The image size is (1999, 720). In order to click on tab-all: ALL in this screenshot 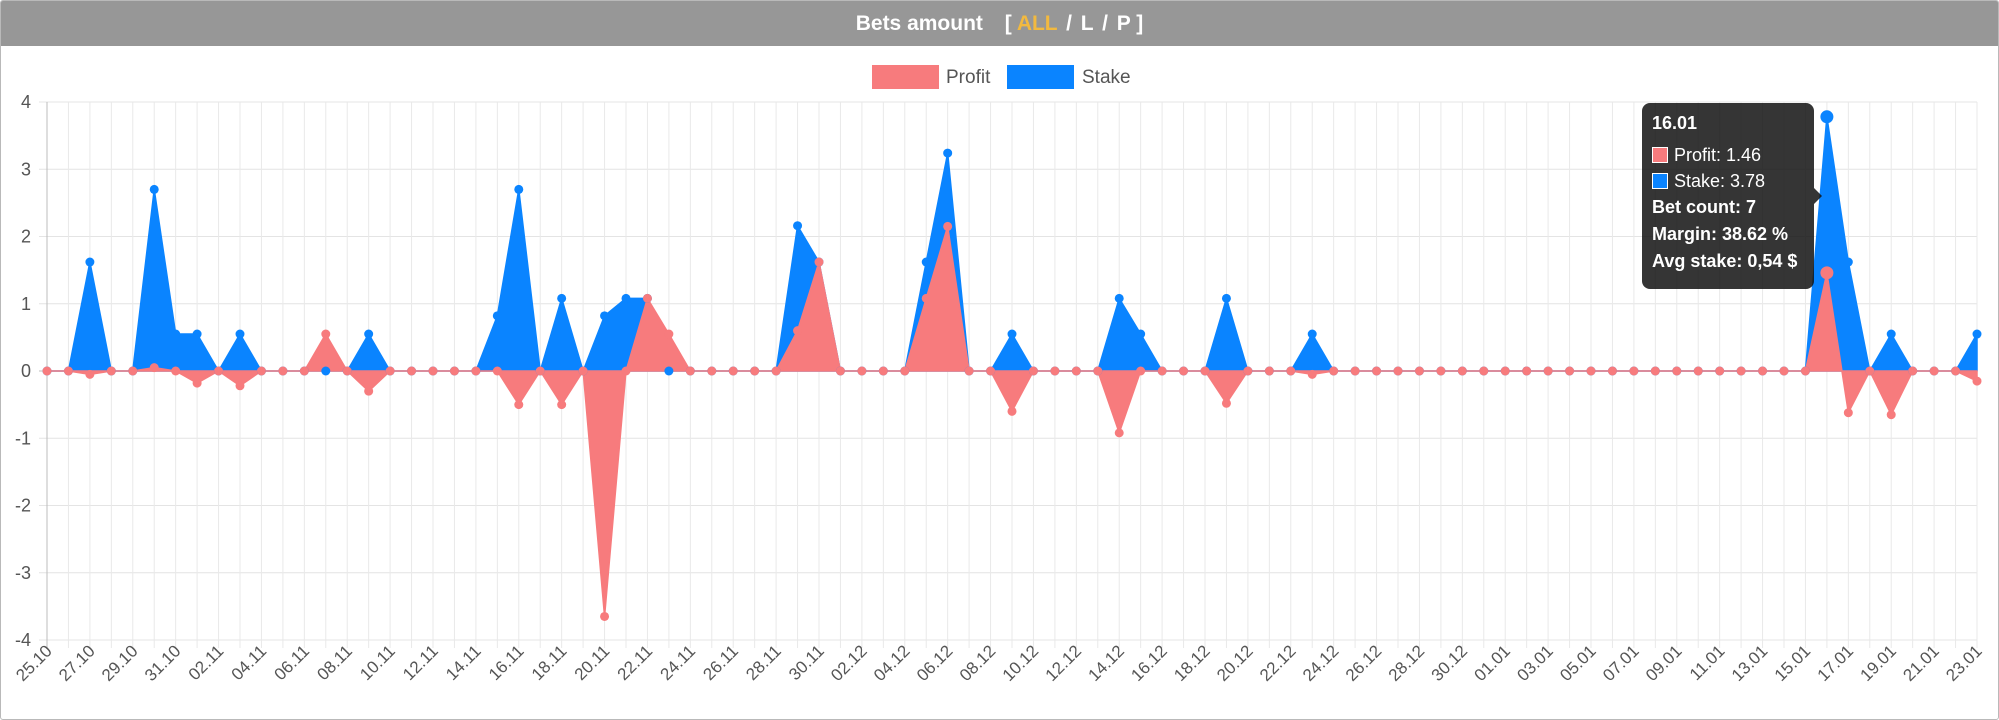, I will do `click(1037, 23)`.